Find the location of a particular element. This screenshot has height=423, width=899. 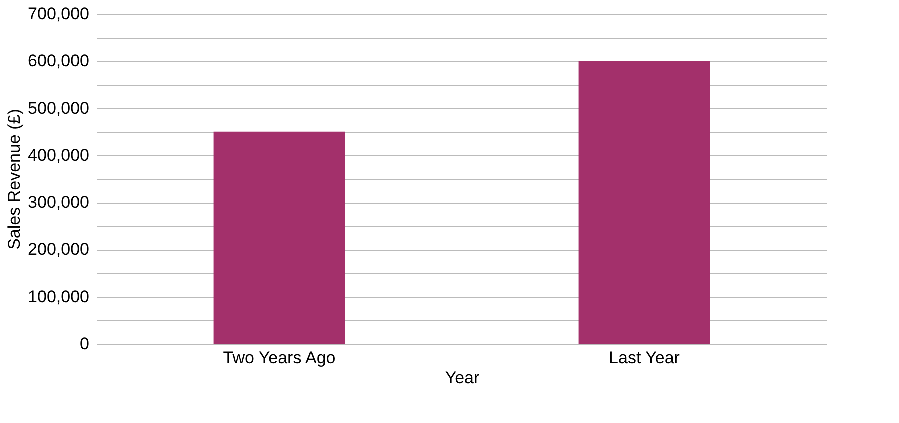

y-tick-label: 0 is located at coordinates (85, 344).